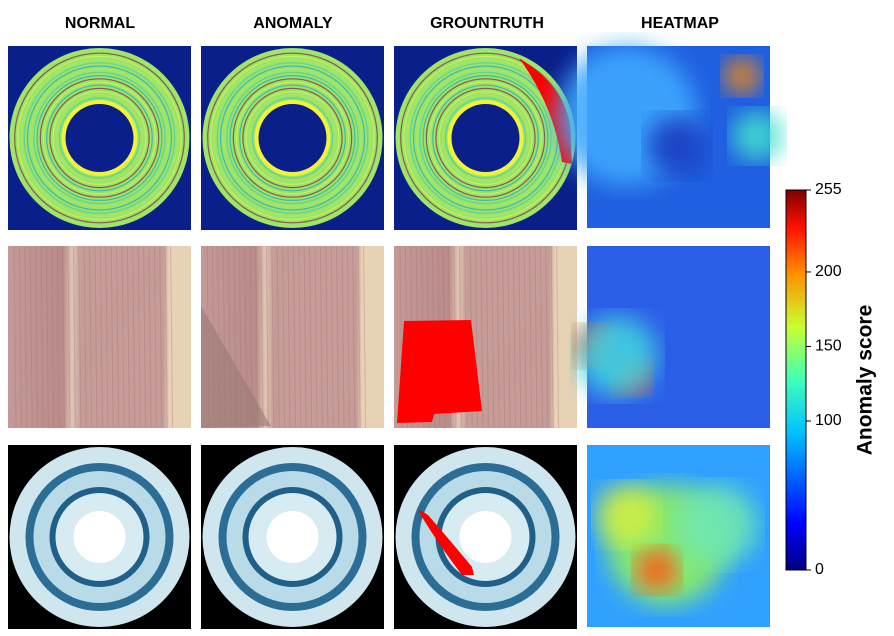 The image size is (894, 636). What do you see at coordinates (487, 23) in the screenshot?
I see `column-header: GROUNTRUTH` at bounding box center [487, 23].